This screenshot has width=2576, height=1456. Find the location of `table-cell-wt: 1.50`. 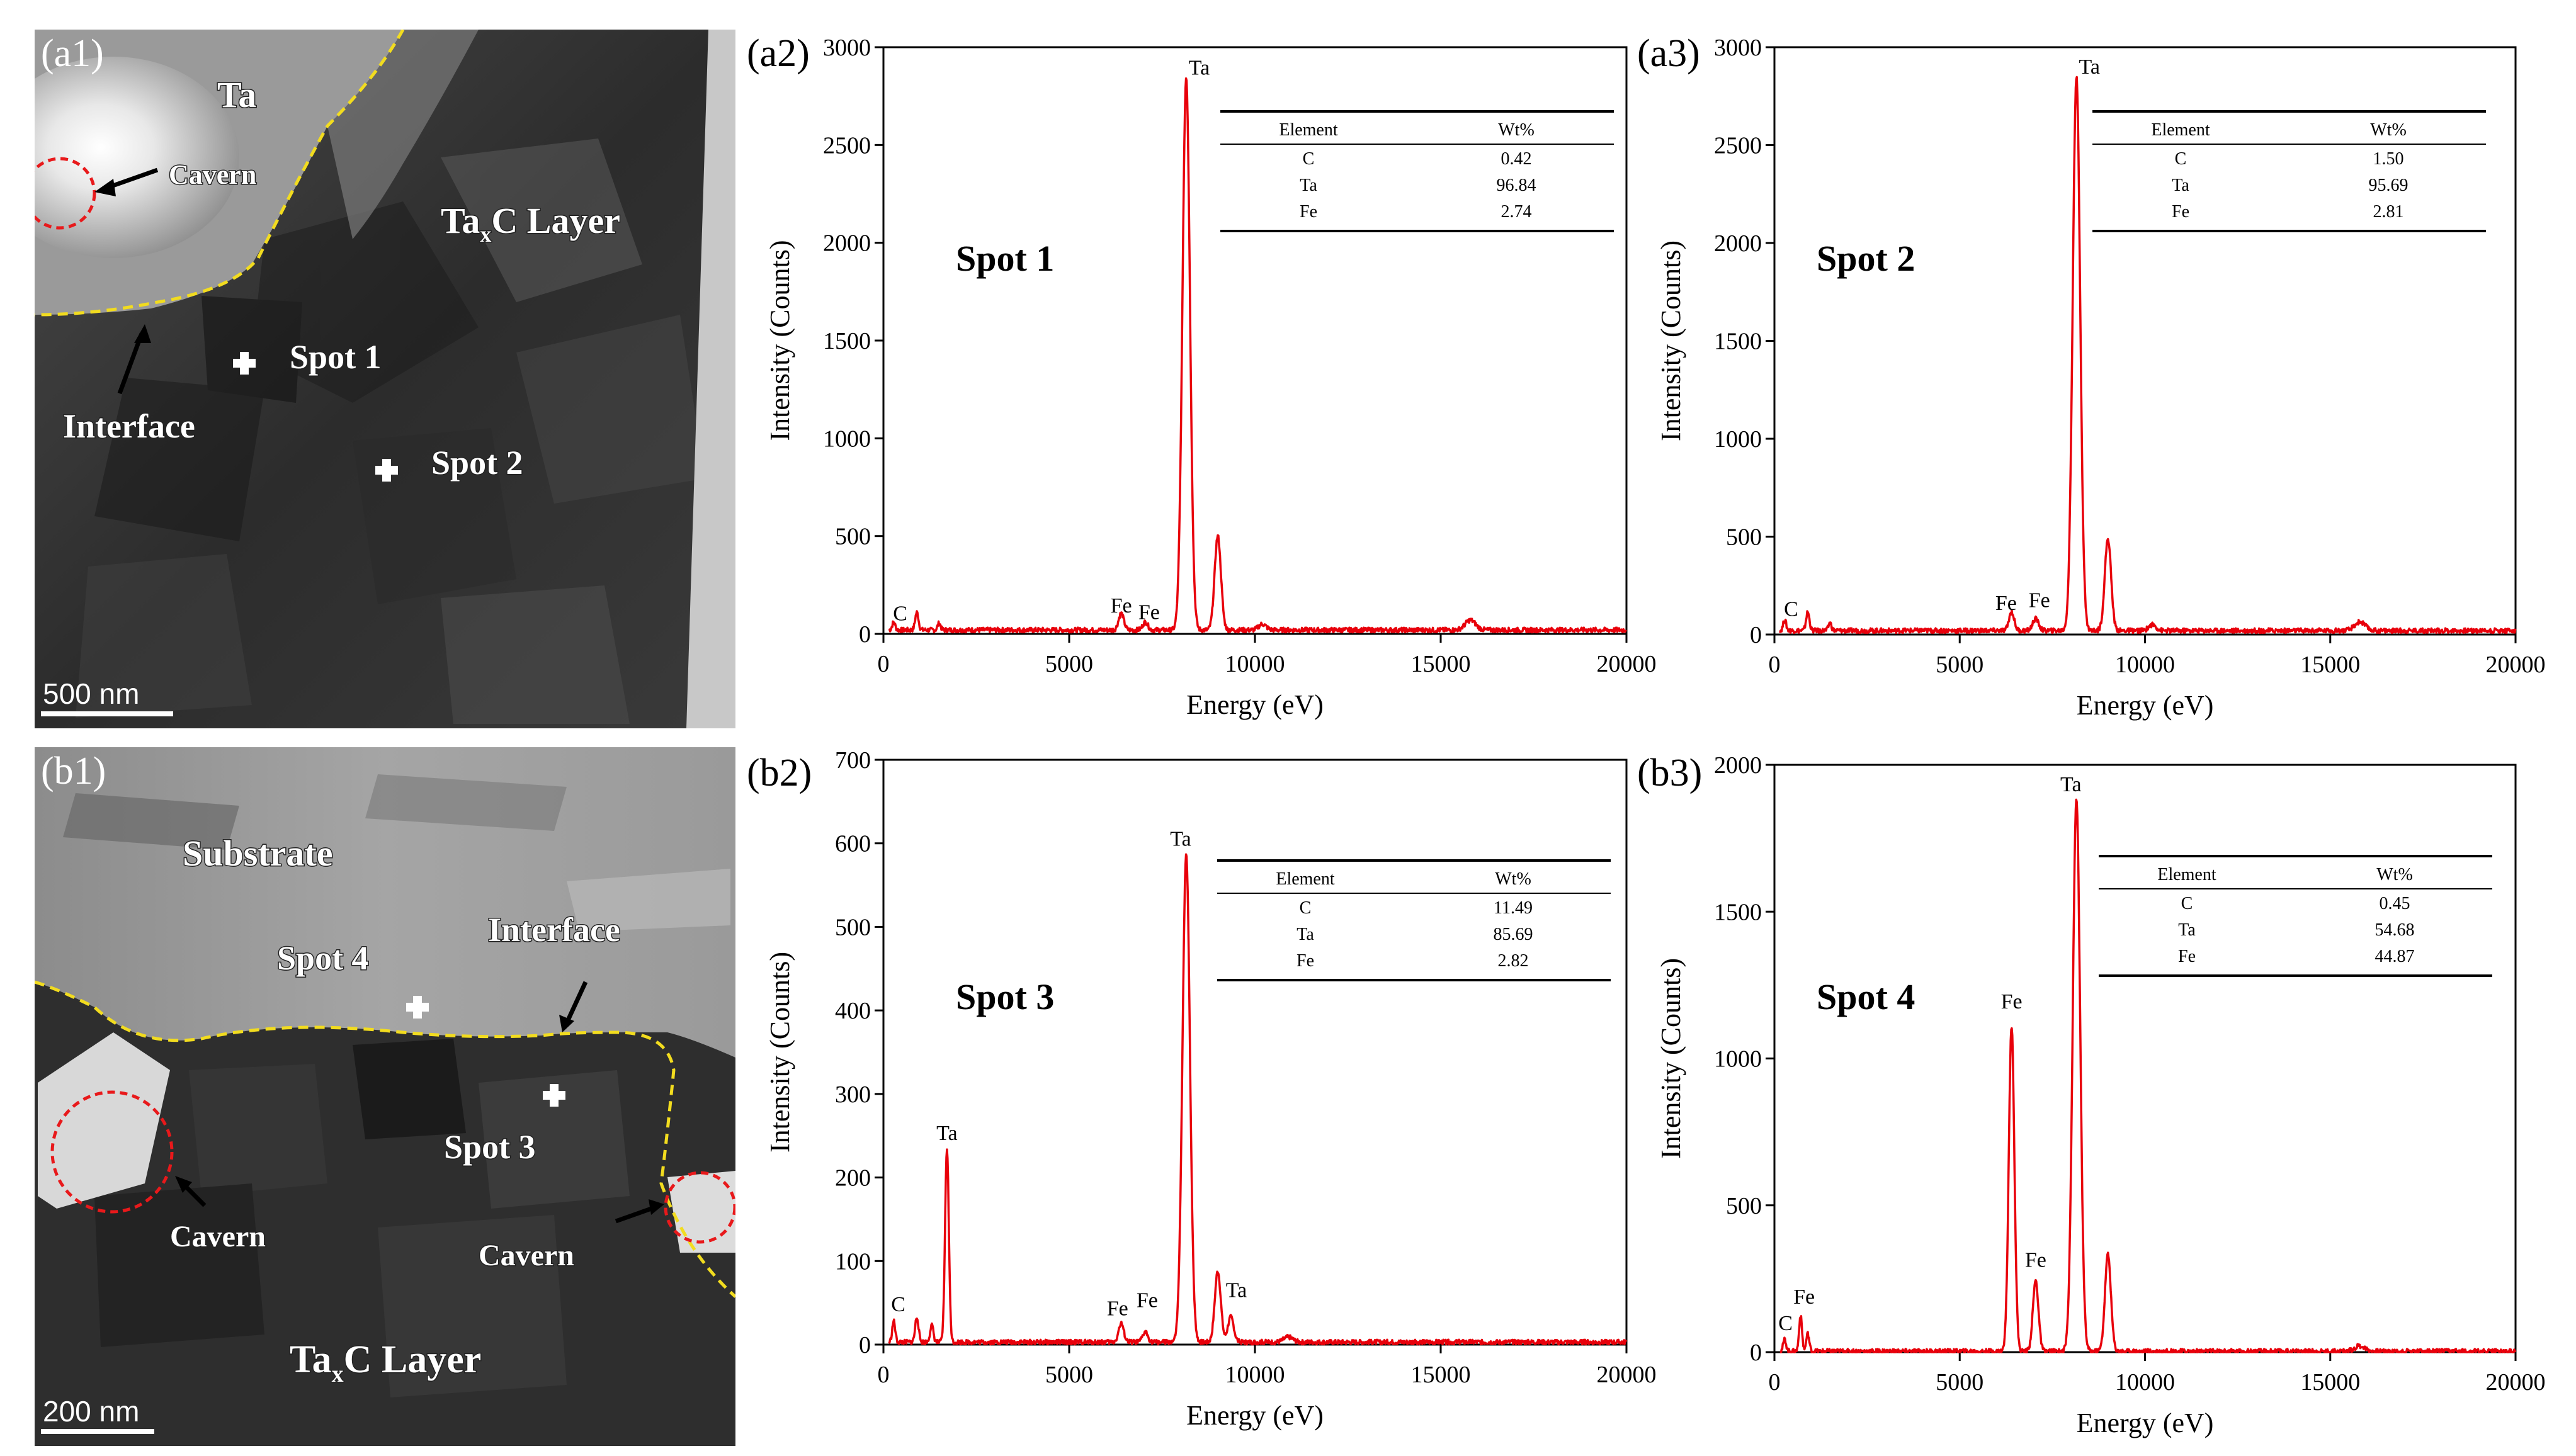

table-cell-wt: 1.50 is located at coordinates (2388, 159).